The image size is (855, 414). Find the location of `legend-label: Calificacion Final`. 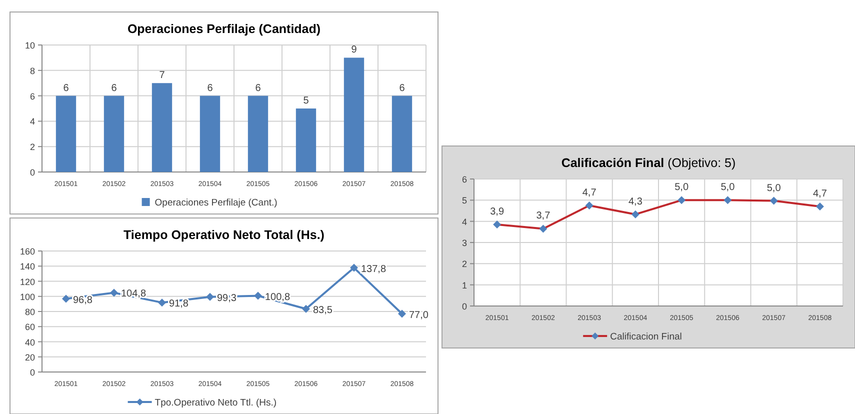

legend-label: Calificacion Final is located at coordinates (646, 337).